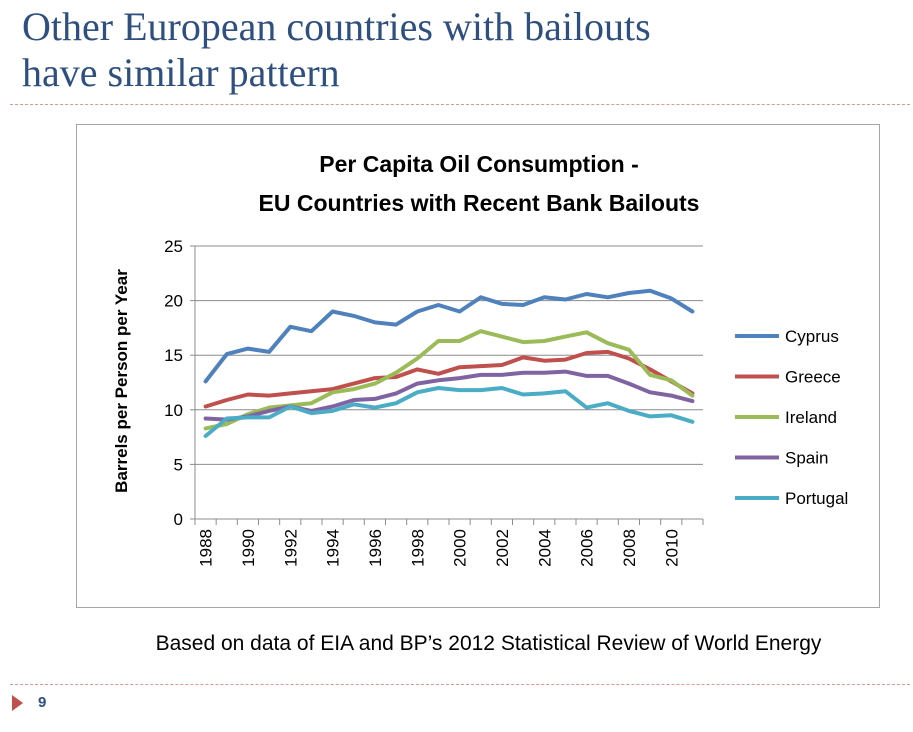 Image resolution: width=913 pixels, height=732 pixels. What do you see at coordinates (812, 336) in the screenshot?
I see `legend-label: Cyprus` at bounding box center [812, 336].